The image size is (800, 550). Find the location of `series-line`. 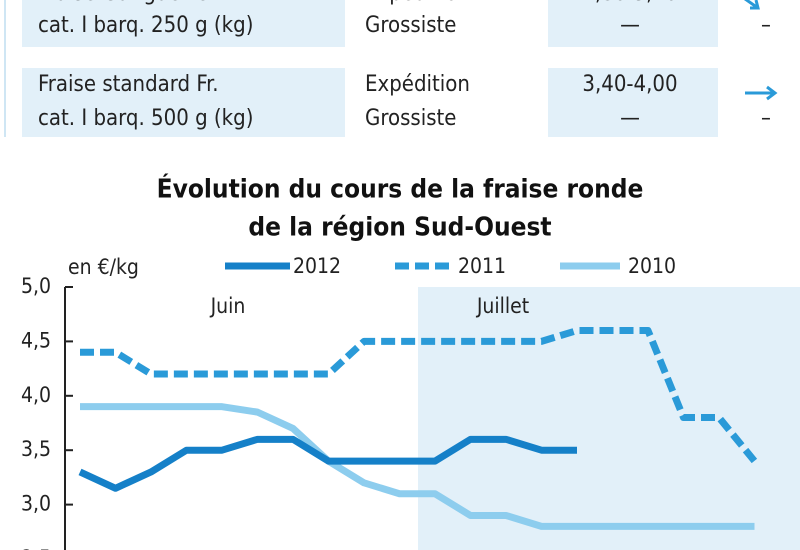

series-line is located at coordinates (327, 463).